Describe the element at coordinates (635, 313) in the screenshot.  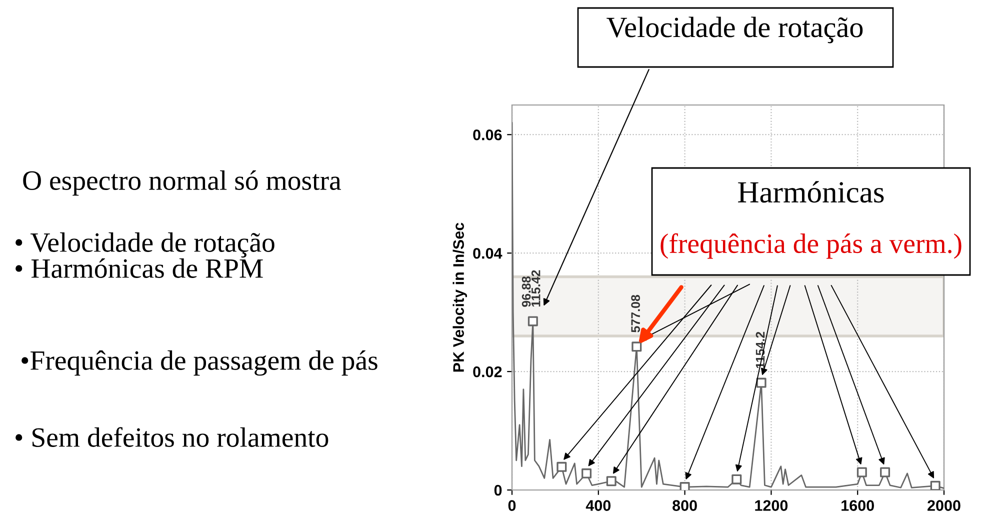
I see `annotation: 577.08` at that location.